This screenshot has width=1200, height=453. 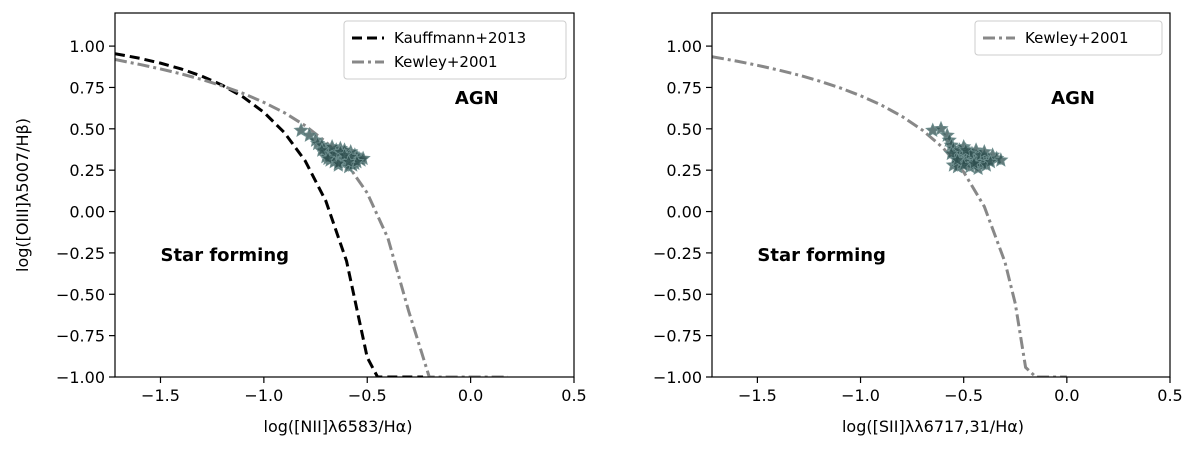 I want to click on legend: Kauffmann+2013 Kewley+2001, so click(x=455, y=50).